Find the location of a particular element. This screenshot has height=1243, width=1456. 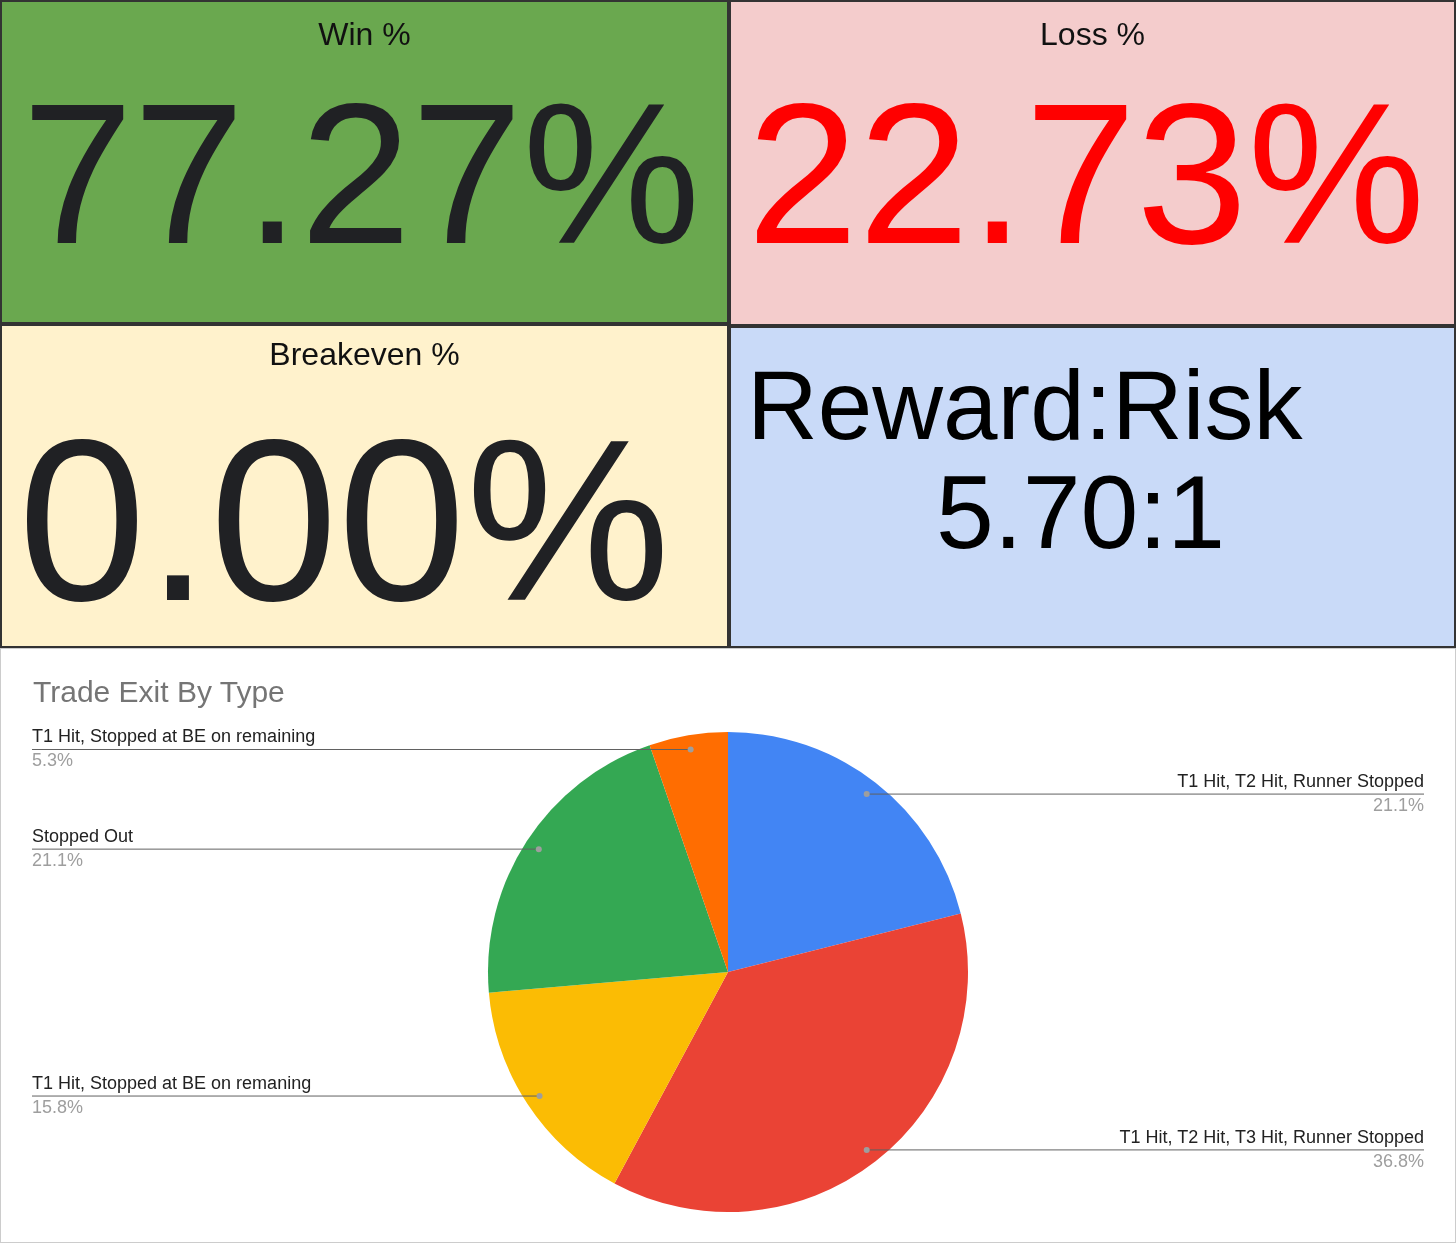

text: Breakeven % is located at coordinates (364, 354).